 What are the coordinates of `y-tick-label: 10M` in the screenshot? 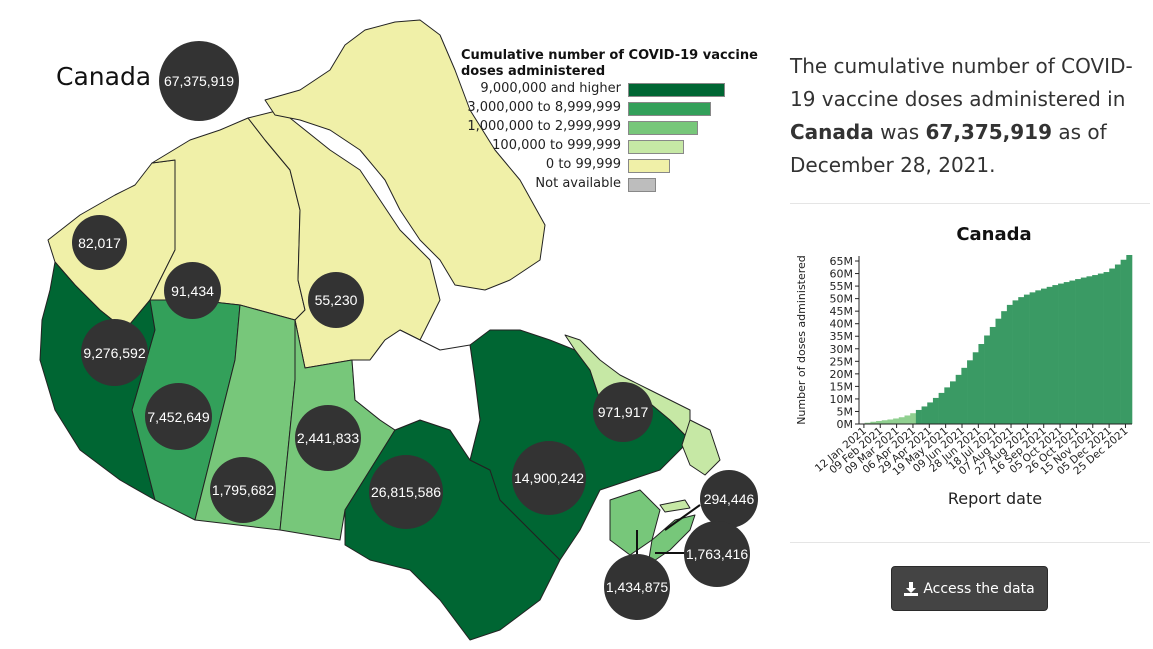 It's located at (842, 399).